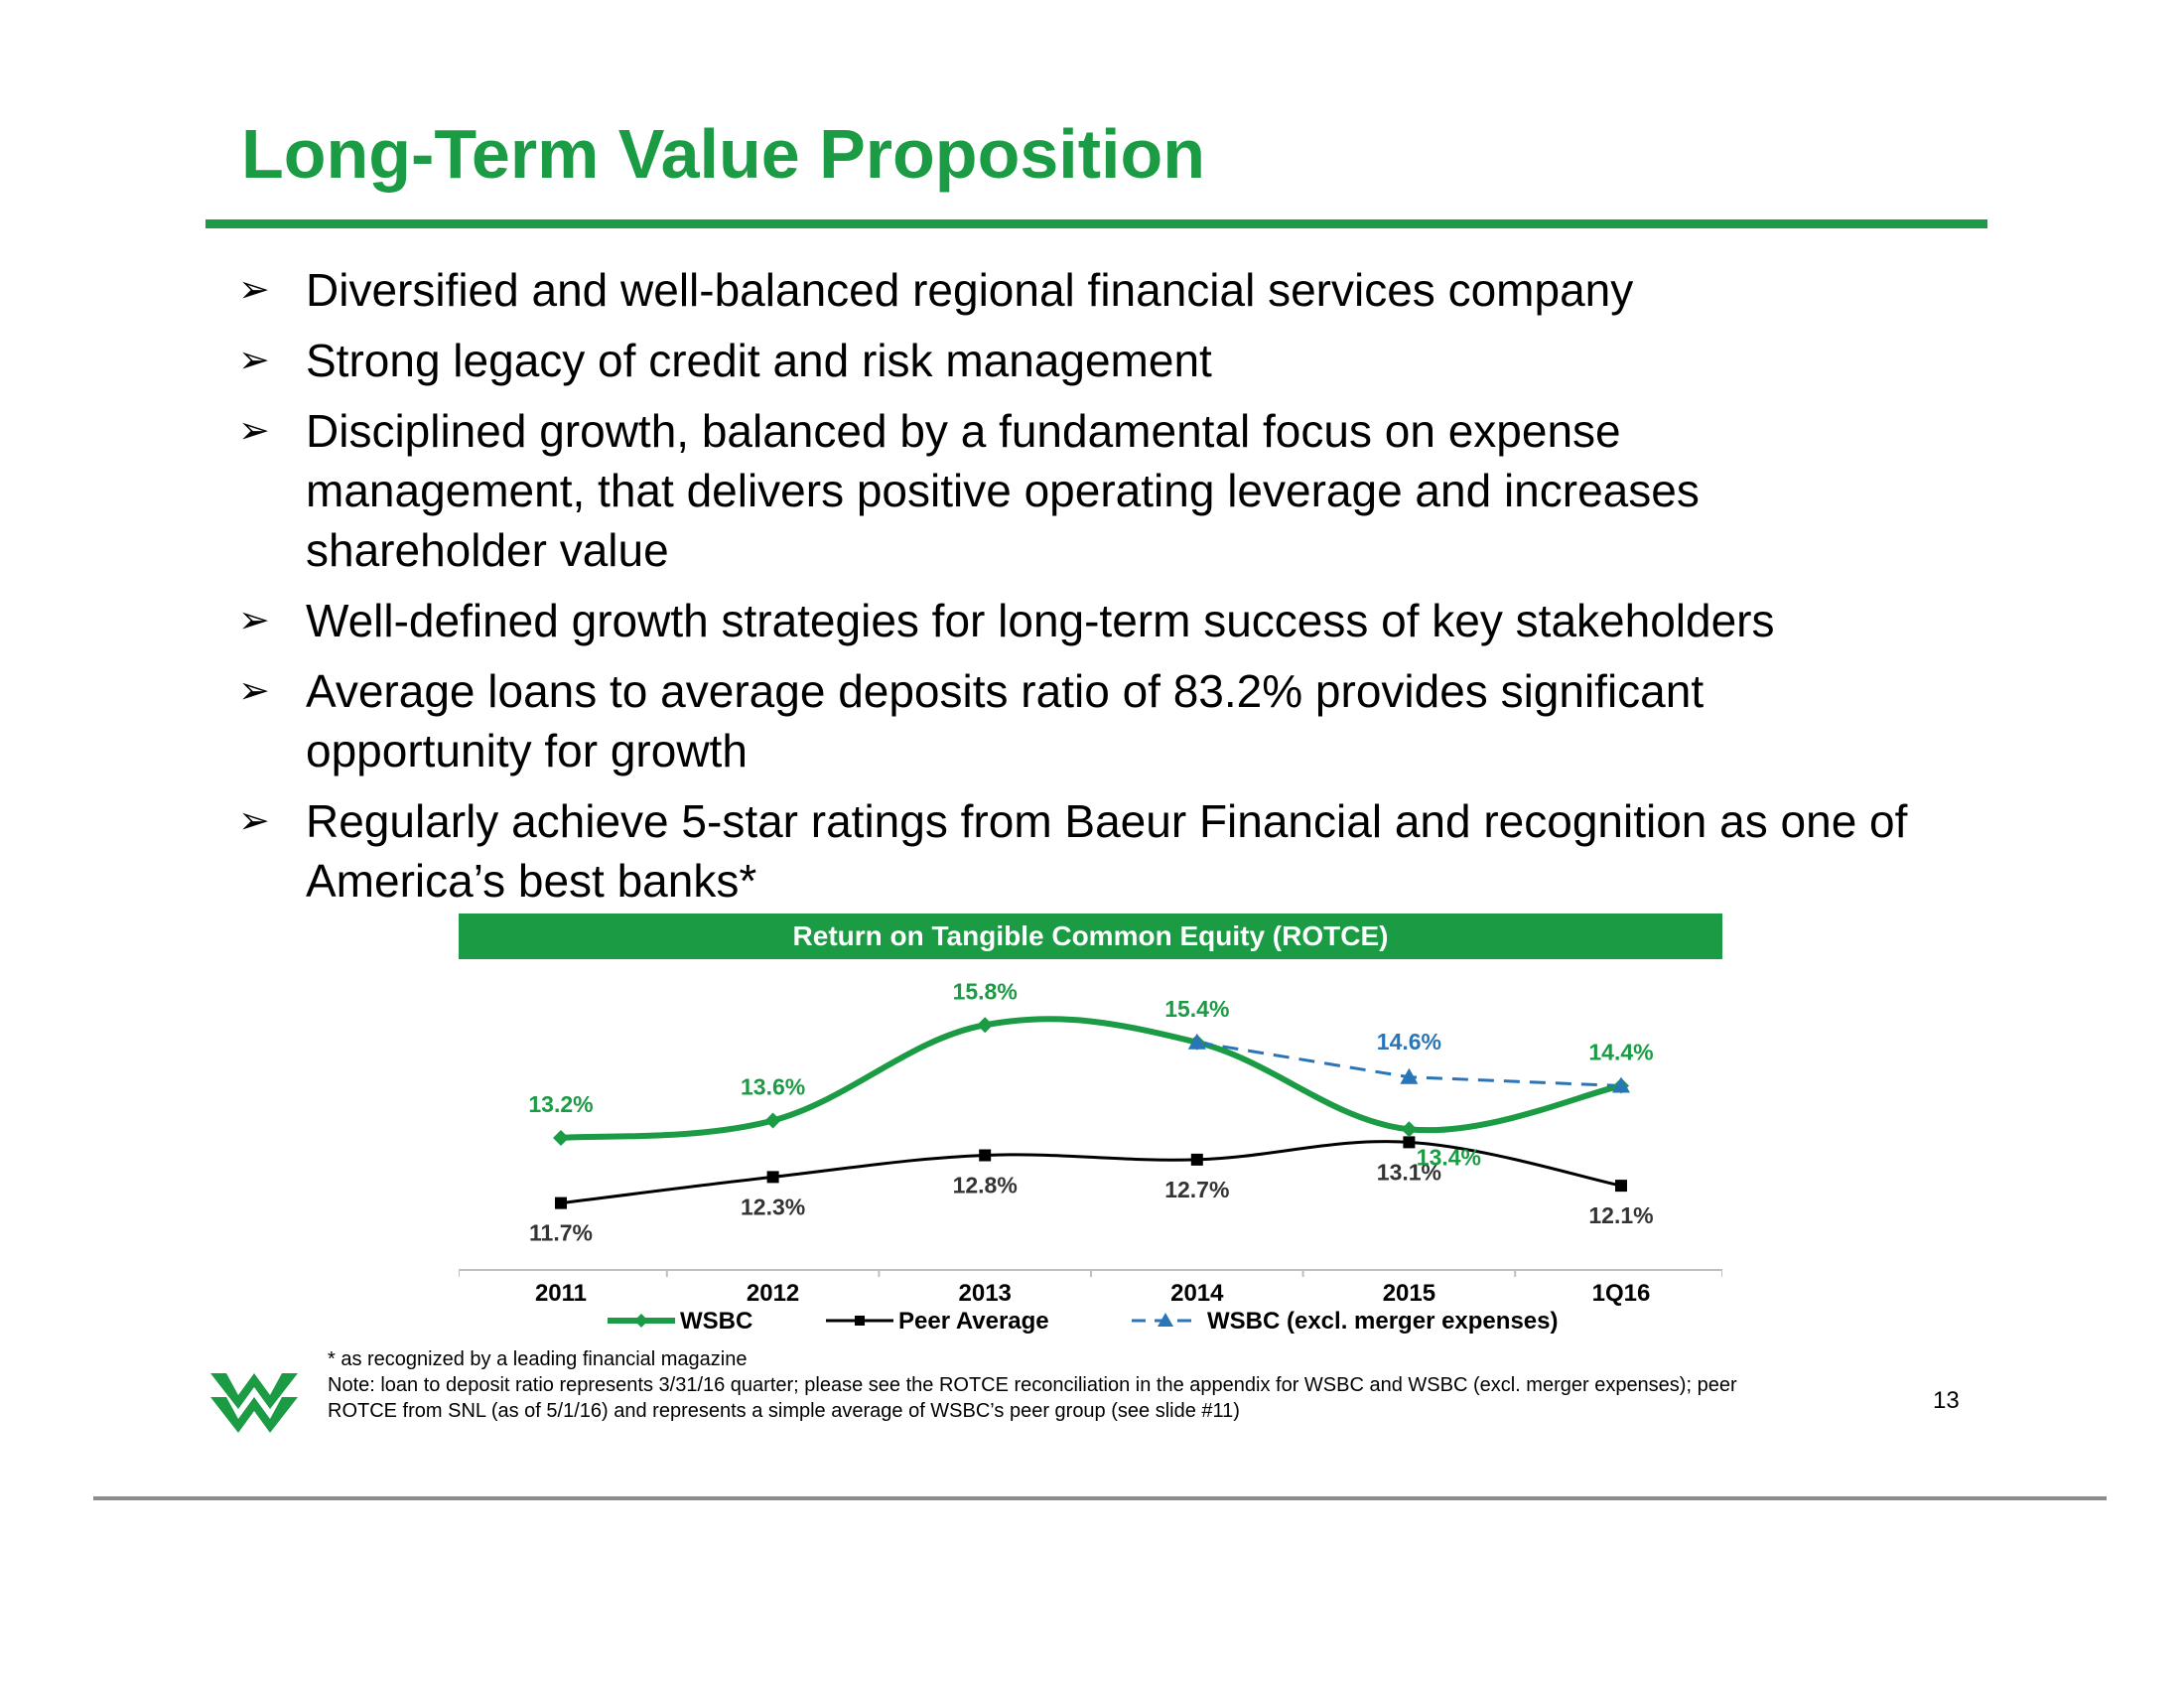  What do you see at coordinates (1409, 1042) in the screenshot?
I see `data-label: 14.6%` at bounding box center [1409, 1042].